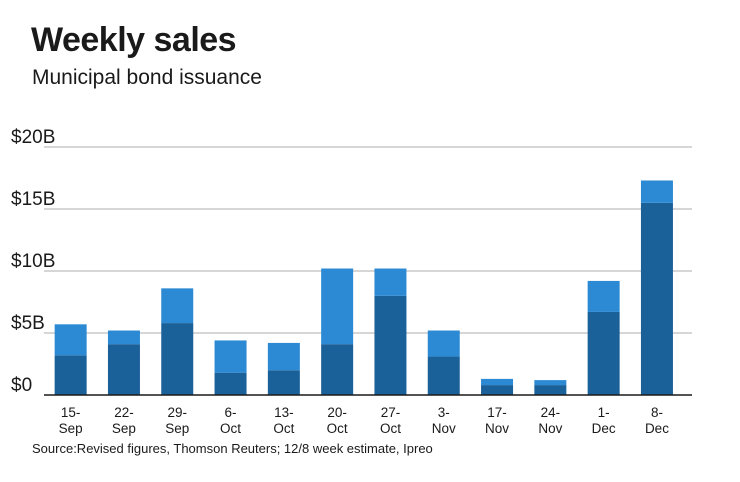  I want to click on y-tick-labels: $0 $5B $10B $15B $20B, so click(33, 261).